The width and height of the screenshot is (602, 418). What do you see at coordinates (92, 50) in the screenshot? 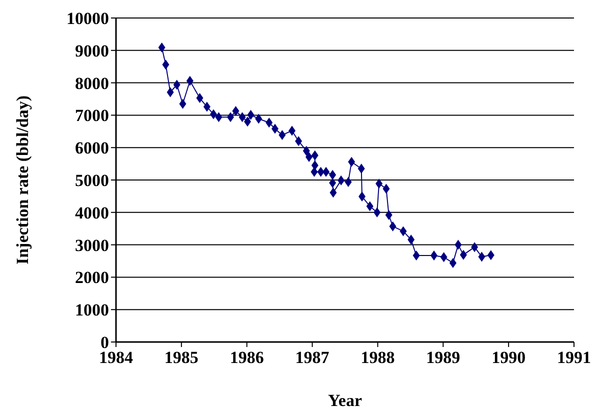
I see `y-tick-label: 9000` at bounding box center [92, 50].